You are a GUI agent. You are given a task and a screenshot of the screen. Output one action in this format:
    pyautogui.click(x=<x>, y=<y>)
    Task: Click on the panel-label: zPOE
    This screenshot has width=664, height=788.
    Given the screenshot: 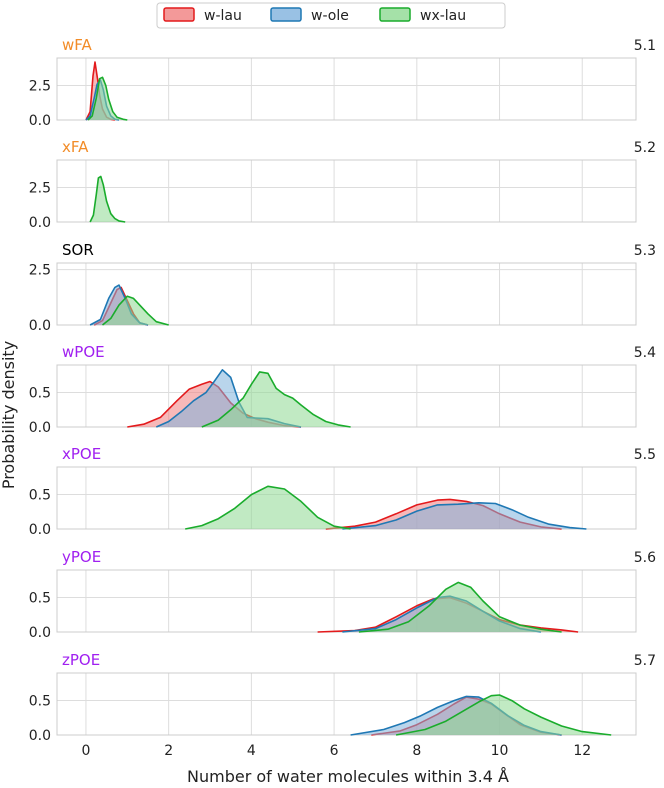 What is the action you would take?
    pyautogui.click(x=81, y=660)
    